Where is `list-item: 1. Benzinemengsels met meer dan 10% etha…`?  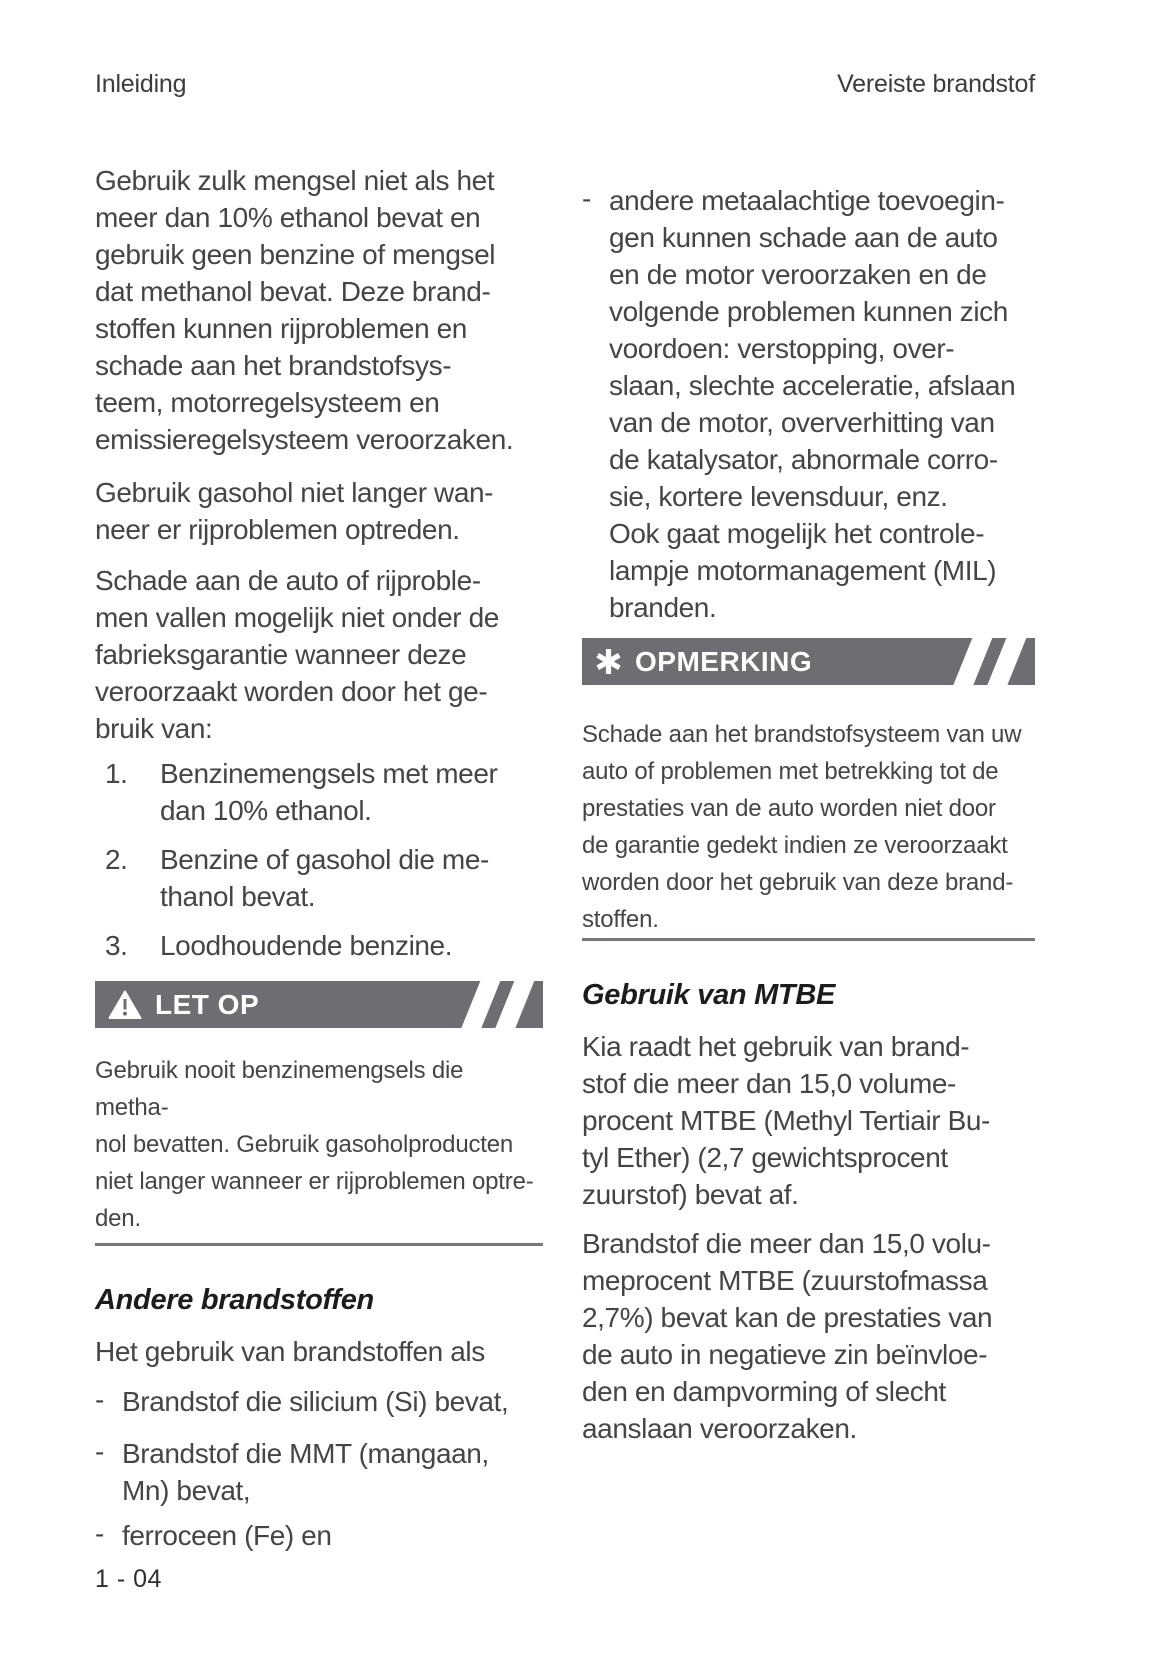
list-item: 1. Benzinemengsels met meer dan 10% etha… is located at coordinates (319, 792).